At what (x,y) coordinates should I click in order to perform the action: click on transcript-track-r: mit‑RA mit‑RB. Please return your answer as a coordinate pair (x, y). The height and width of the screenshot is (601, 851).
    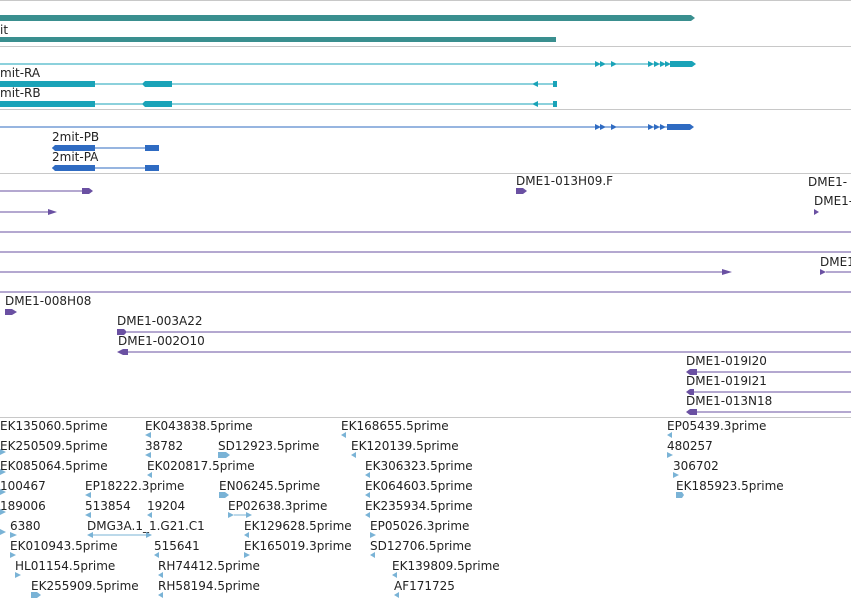
    Looking at the image, I should click on (348, 84).